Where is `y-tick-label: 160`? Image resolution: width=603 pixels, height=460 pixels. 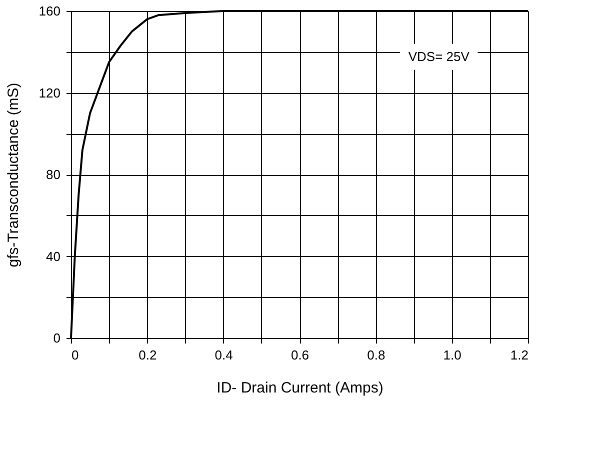
y-tick-label: 160 is located at coordinates (49, 11).